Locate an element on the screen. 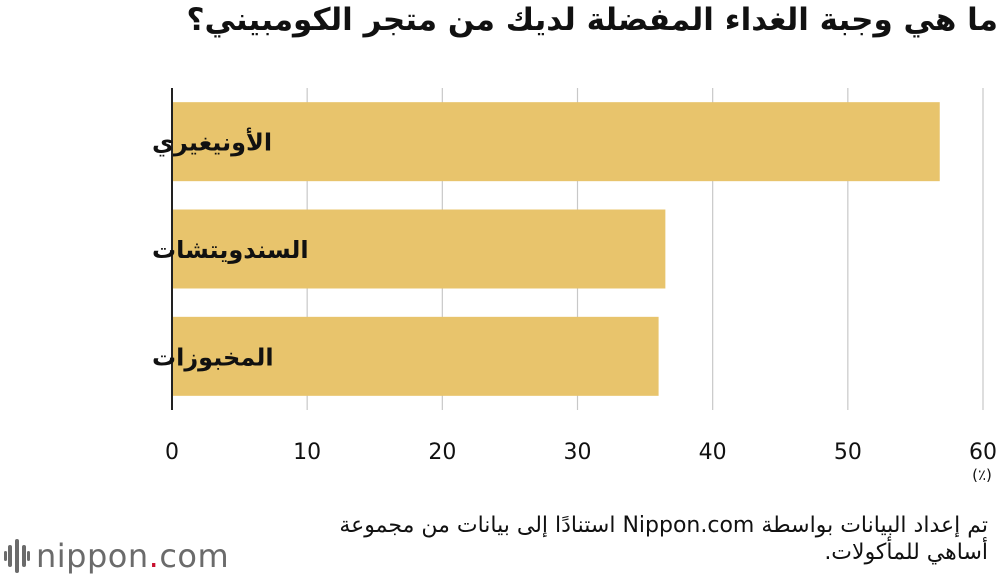  x-tick-label: 40 is located at coordinates (713, 452).